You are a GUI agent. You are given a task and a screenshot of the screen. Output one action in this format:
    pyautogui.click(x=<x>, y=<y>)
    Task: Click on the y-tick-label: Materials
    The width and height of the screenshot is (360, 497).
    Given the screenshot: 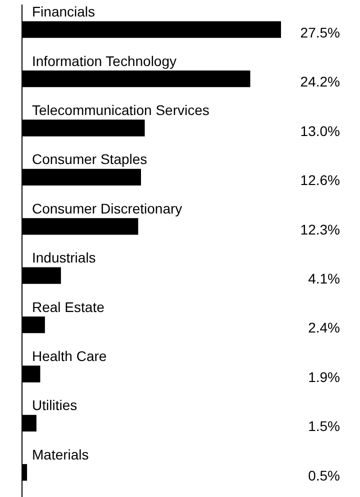 What is the action you would take?
    pyautogui.click(x=60, y=454)
    